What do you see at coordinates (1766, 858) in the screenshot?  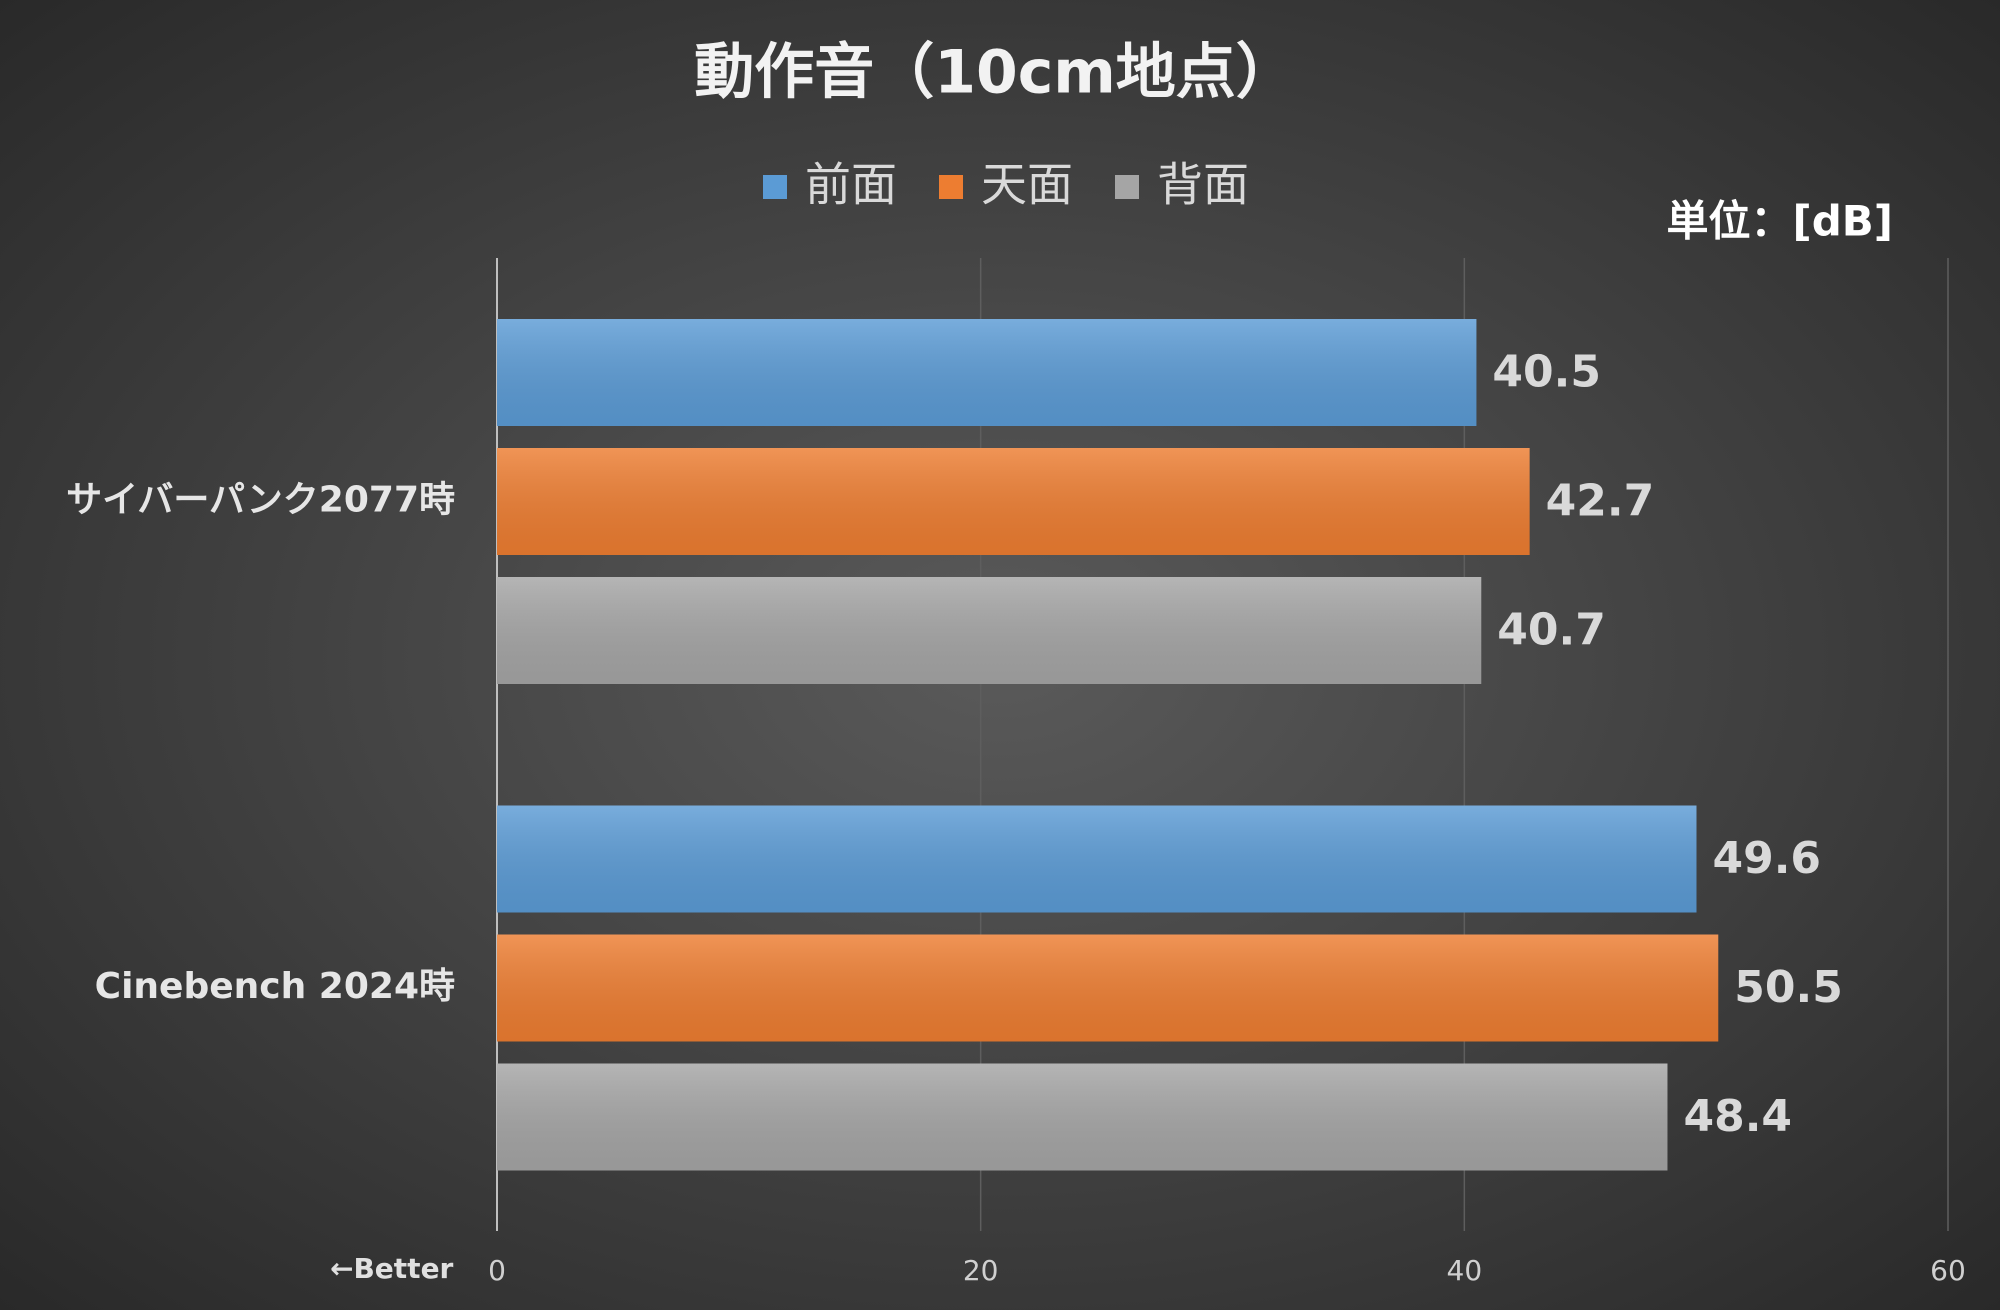 I see `value-label: 49.6` at bounding box center [1766, 858].